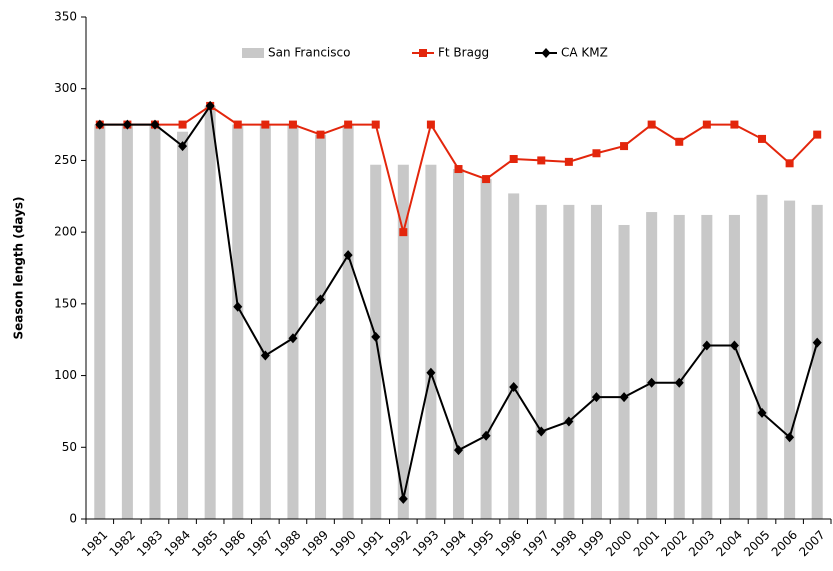 The height and width of the screenshot is (571, 833). Describe the element at coordinates (584, 53) in the screenshot. I see `legend-label: CA KMZ` at that location.